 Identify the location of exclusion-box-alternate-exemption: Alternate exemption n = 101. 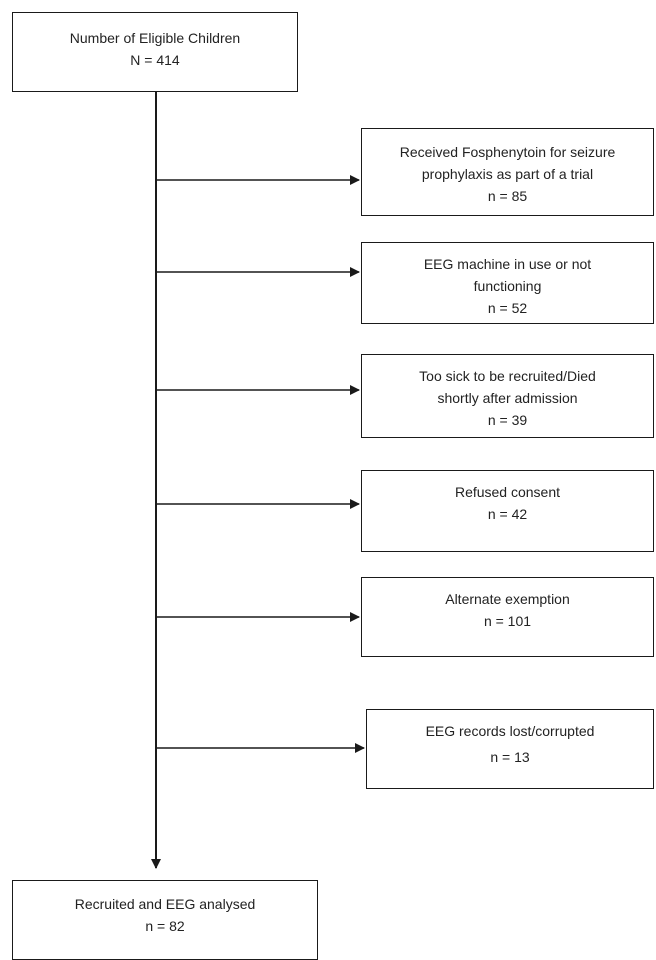
(507, 617).